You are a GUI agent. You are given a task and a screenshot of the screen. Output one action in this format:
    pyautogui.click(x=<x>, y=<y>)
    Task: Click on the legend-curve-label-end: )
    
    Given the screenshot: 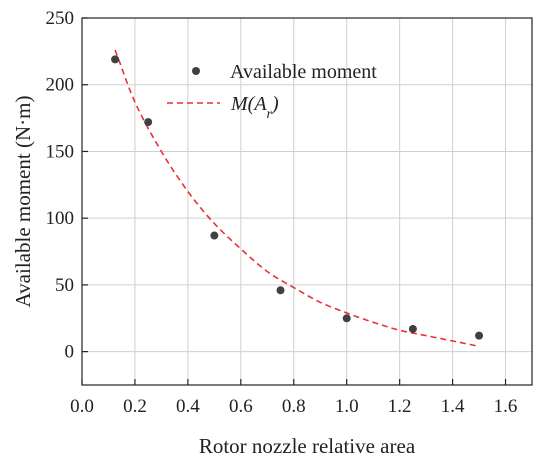 What is the action you would take?
    pyautogui.click(x=275, y=104)
    